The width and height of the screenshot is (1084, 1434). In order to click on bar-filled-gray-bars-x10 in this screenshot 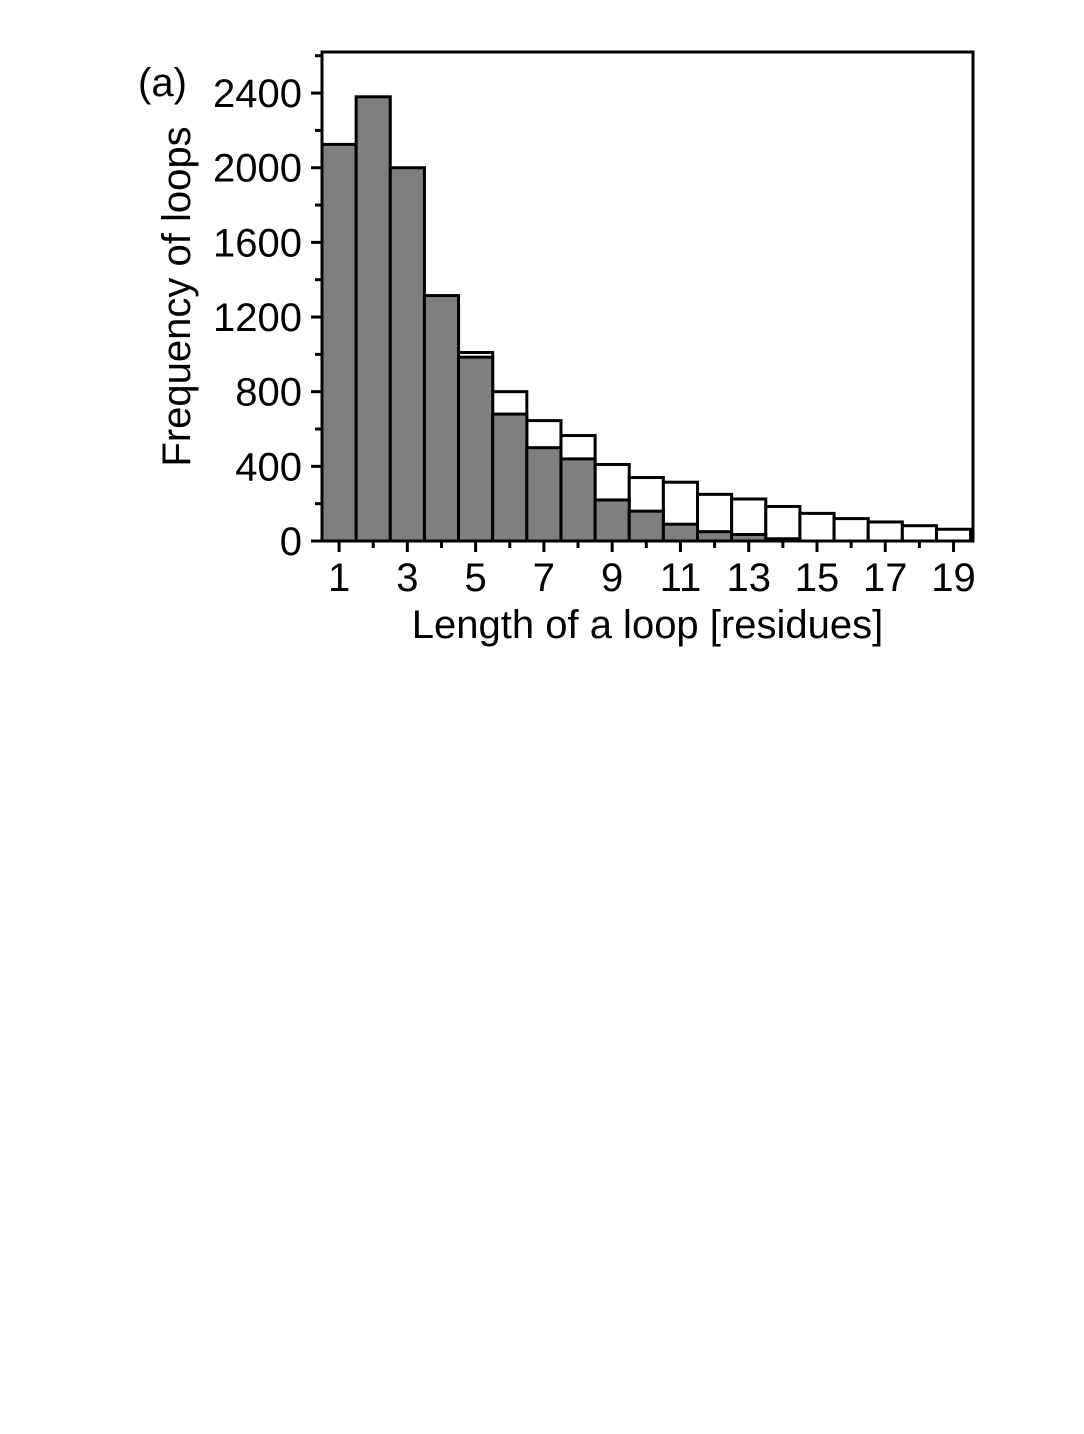, I will do `click(646, 526)`.